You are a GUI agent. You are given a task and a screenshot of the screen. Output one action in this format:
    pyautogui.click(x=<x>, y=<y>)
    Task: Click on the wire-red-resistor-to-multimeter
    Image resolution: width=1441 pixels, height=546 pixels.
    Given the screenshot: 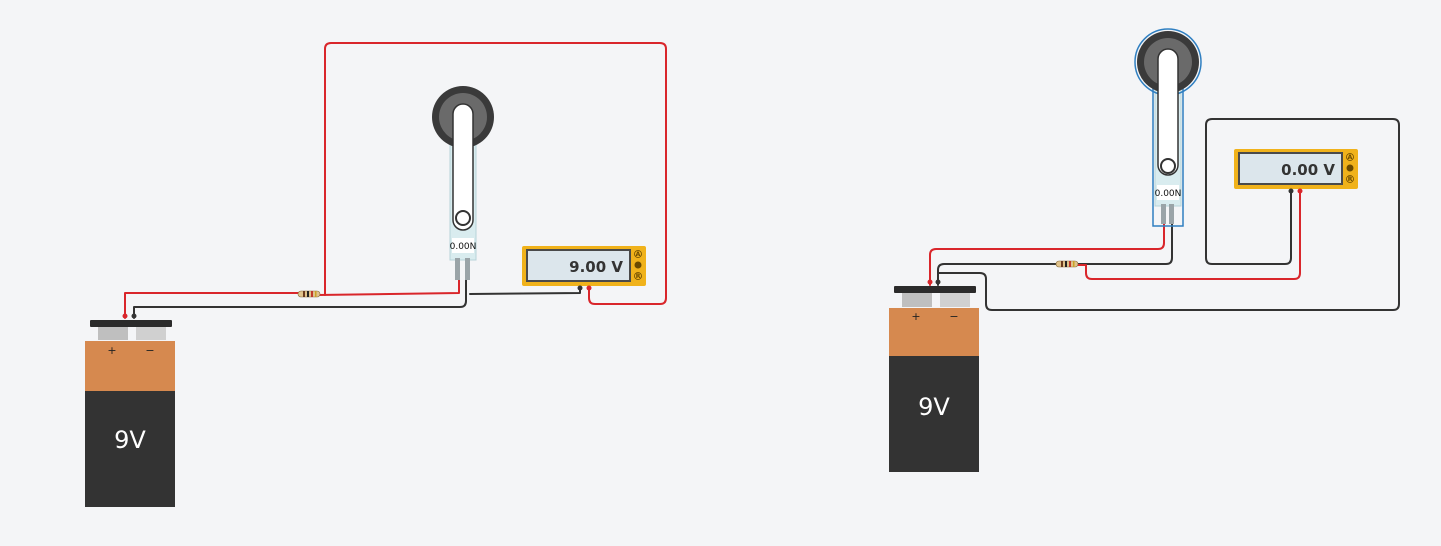 What is the action you would take?
    pyautogui.click(x=1189, y=234)
    